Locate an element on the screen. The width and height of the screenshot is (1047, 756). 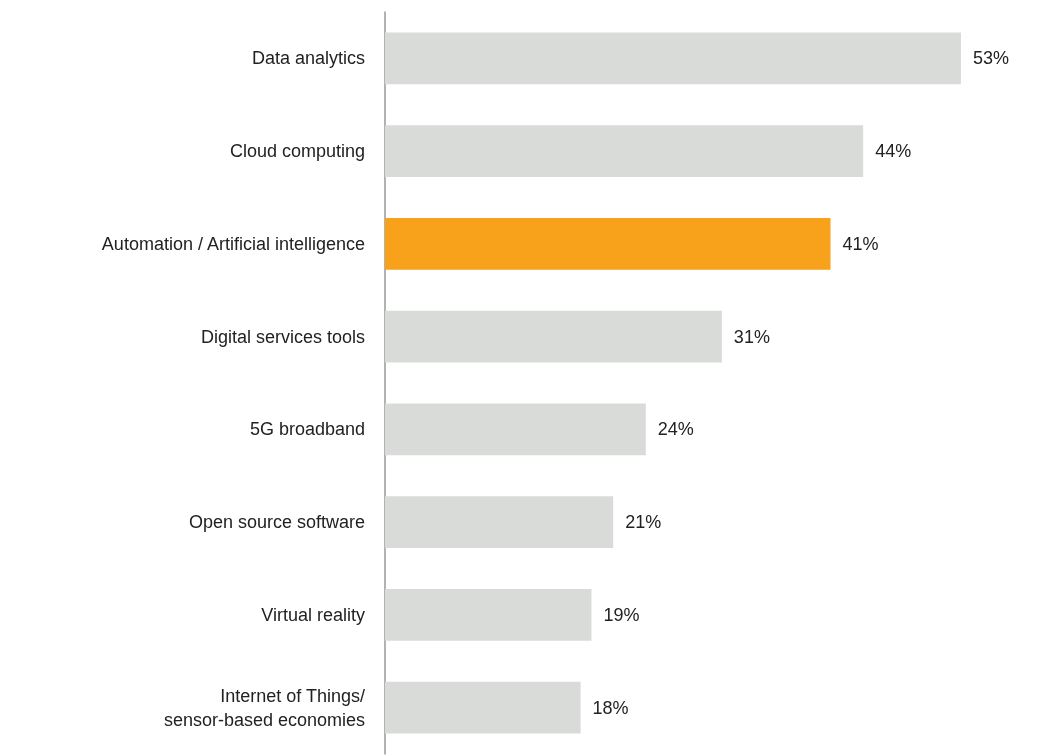
y-tick-label: Digital services tools is located at coordinates (282, 336).